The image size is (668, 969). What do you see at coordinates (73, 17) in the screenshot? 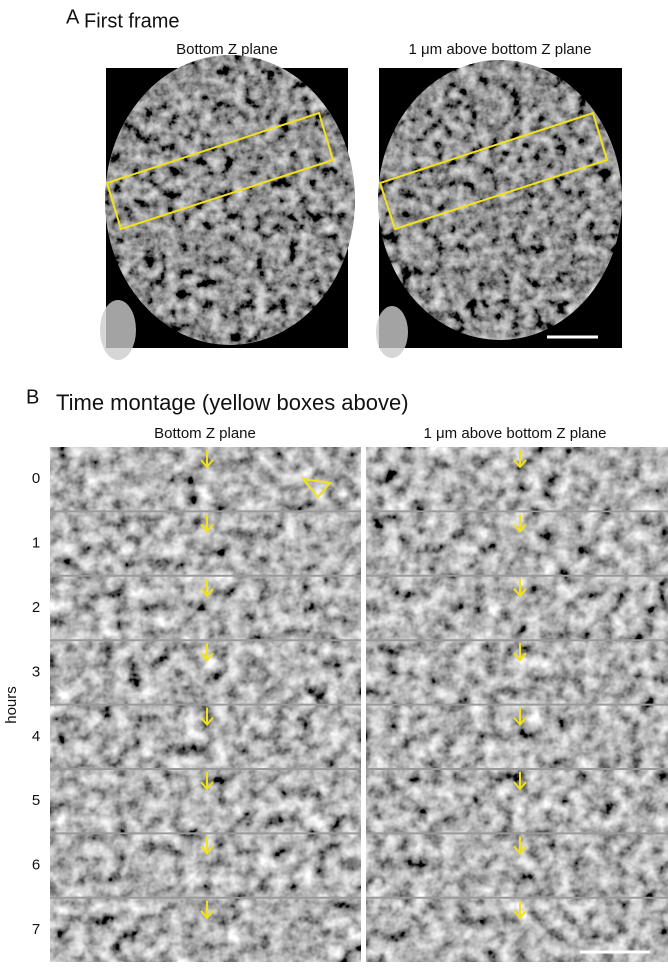
I see `panel-label: A` at bounding box center [73, 17].